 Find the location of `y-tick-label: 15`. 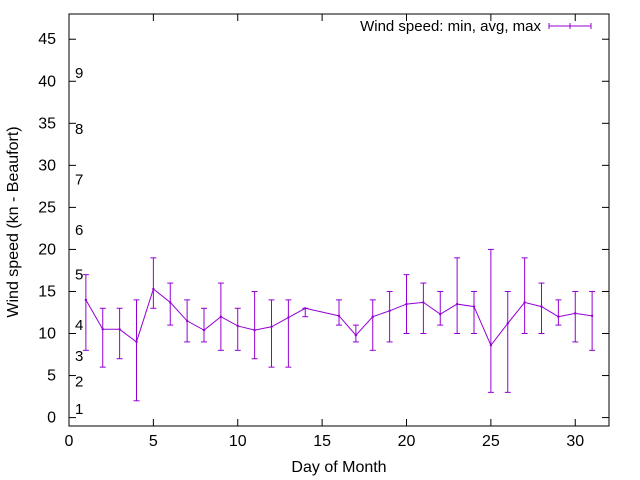

y-tick-label: 15 is located at coordinates (47, 291).